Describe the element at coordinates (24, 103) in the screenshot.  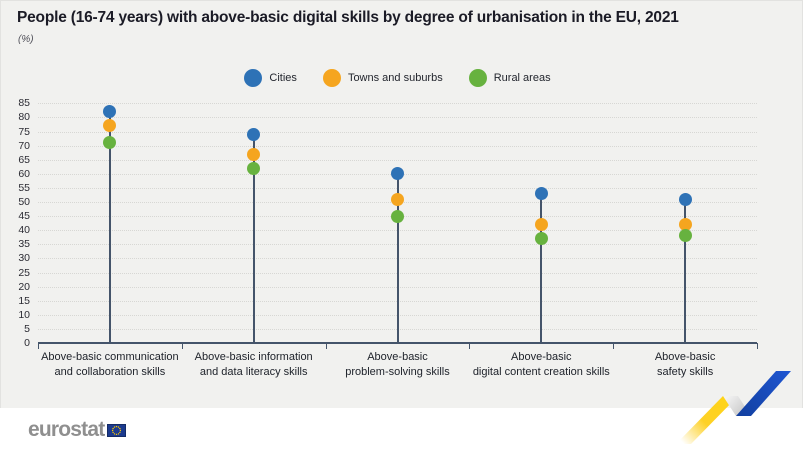
I see `y-axis-tick-label-85: 85` at that location.